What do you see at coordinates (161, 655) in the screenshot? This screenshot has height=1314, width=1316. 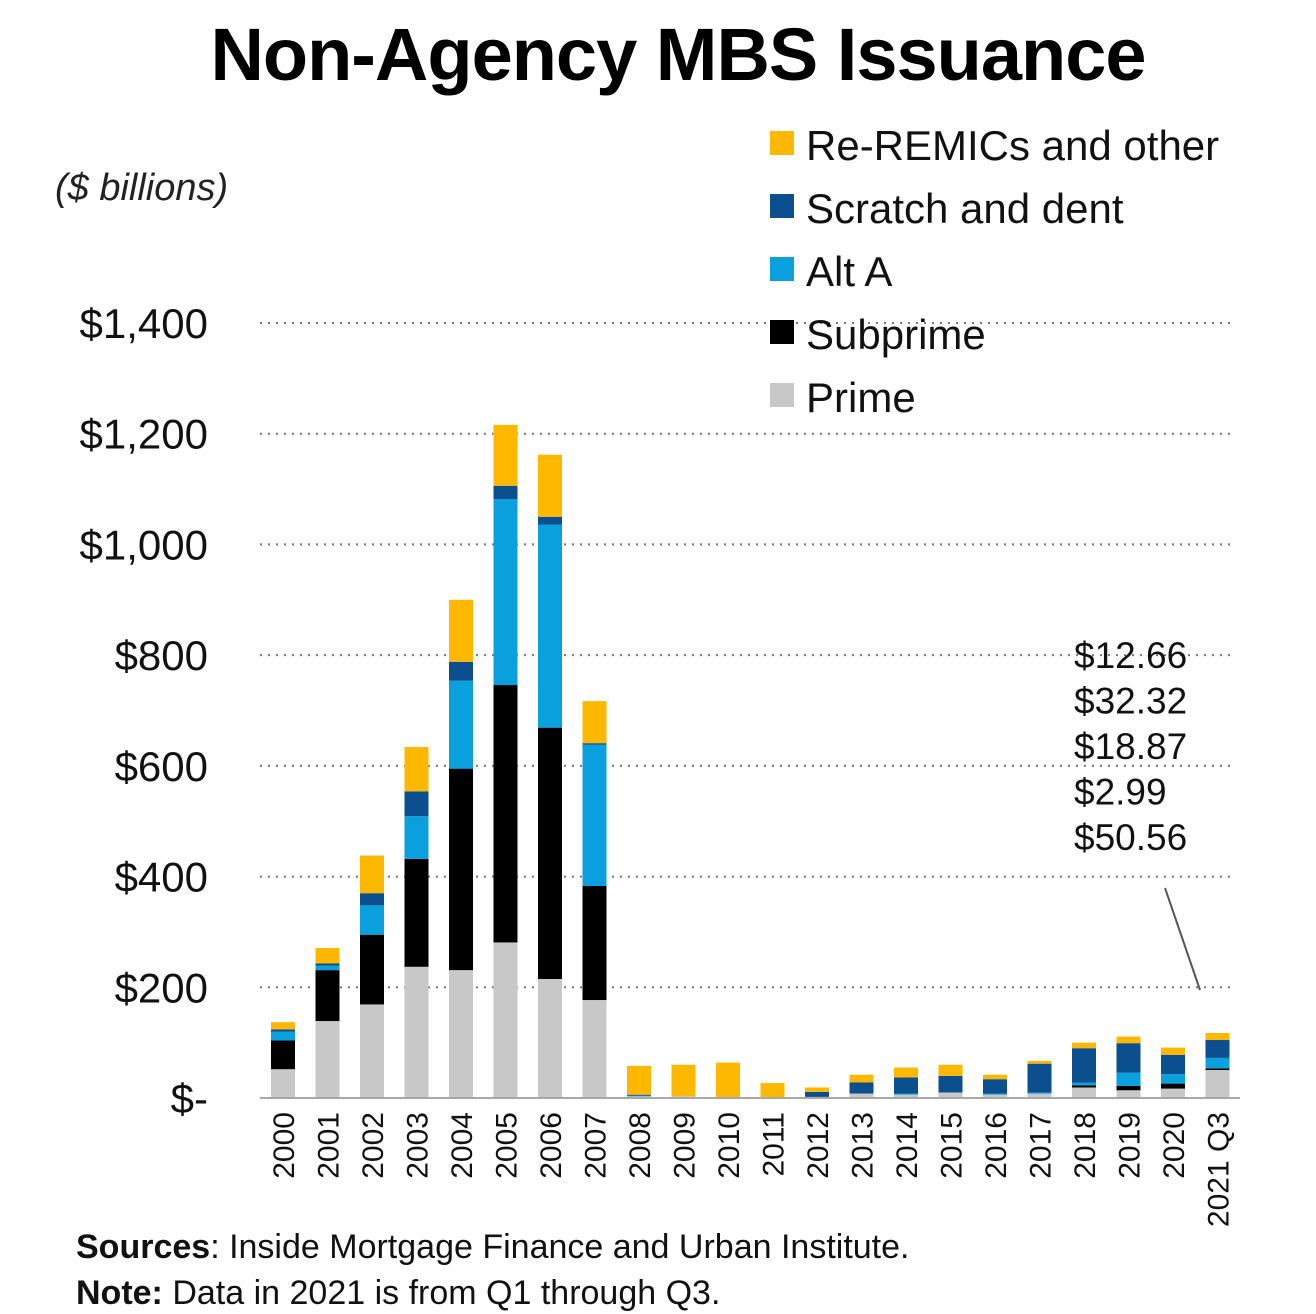 I see `y-tick-label: $800` at bounding box center [161, 655].